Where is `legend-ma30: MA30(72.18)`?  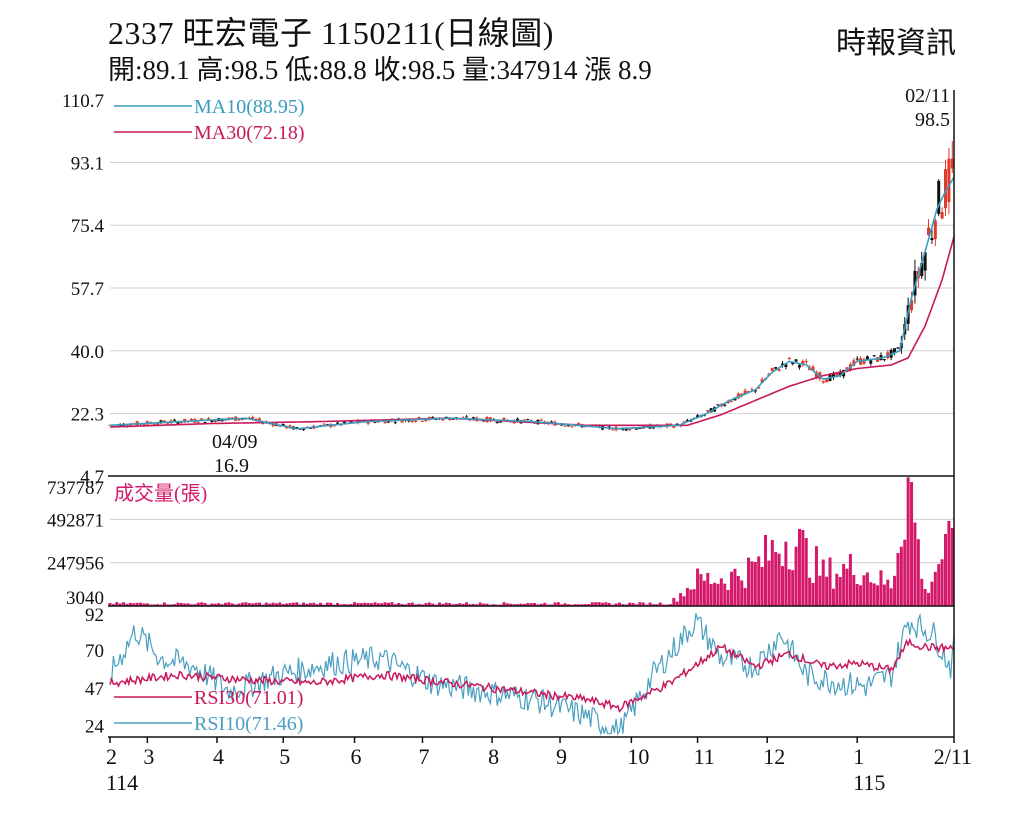 legend-ma30: MA30(72.18) is located at coordinates (249, 133).